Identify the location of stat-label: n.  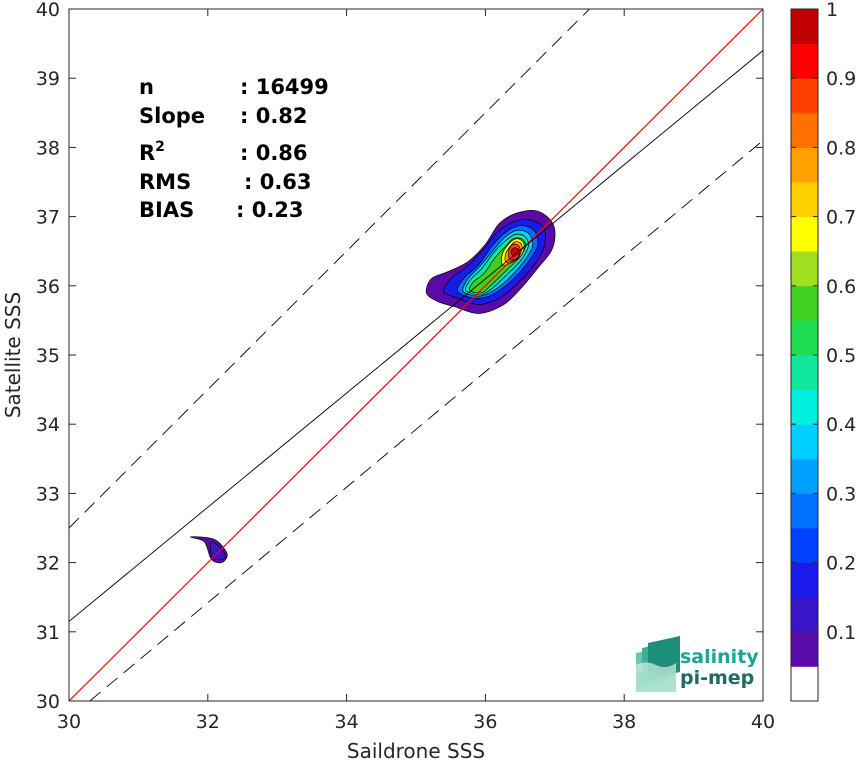
(146, 87).